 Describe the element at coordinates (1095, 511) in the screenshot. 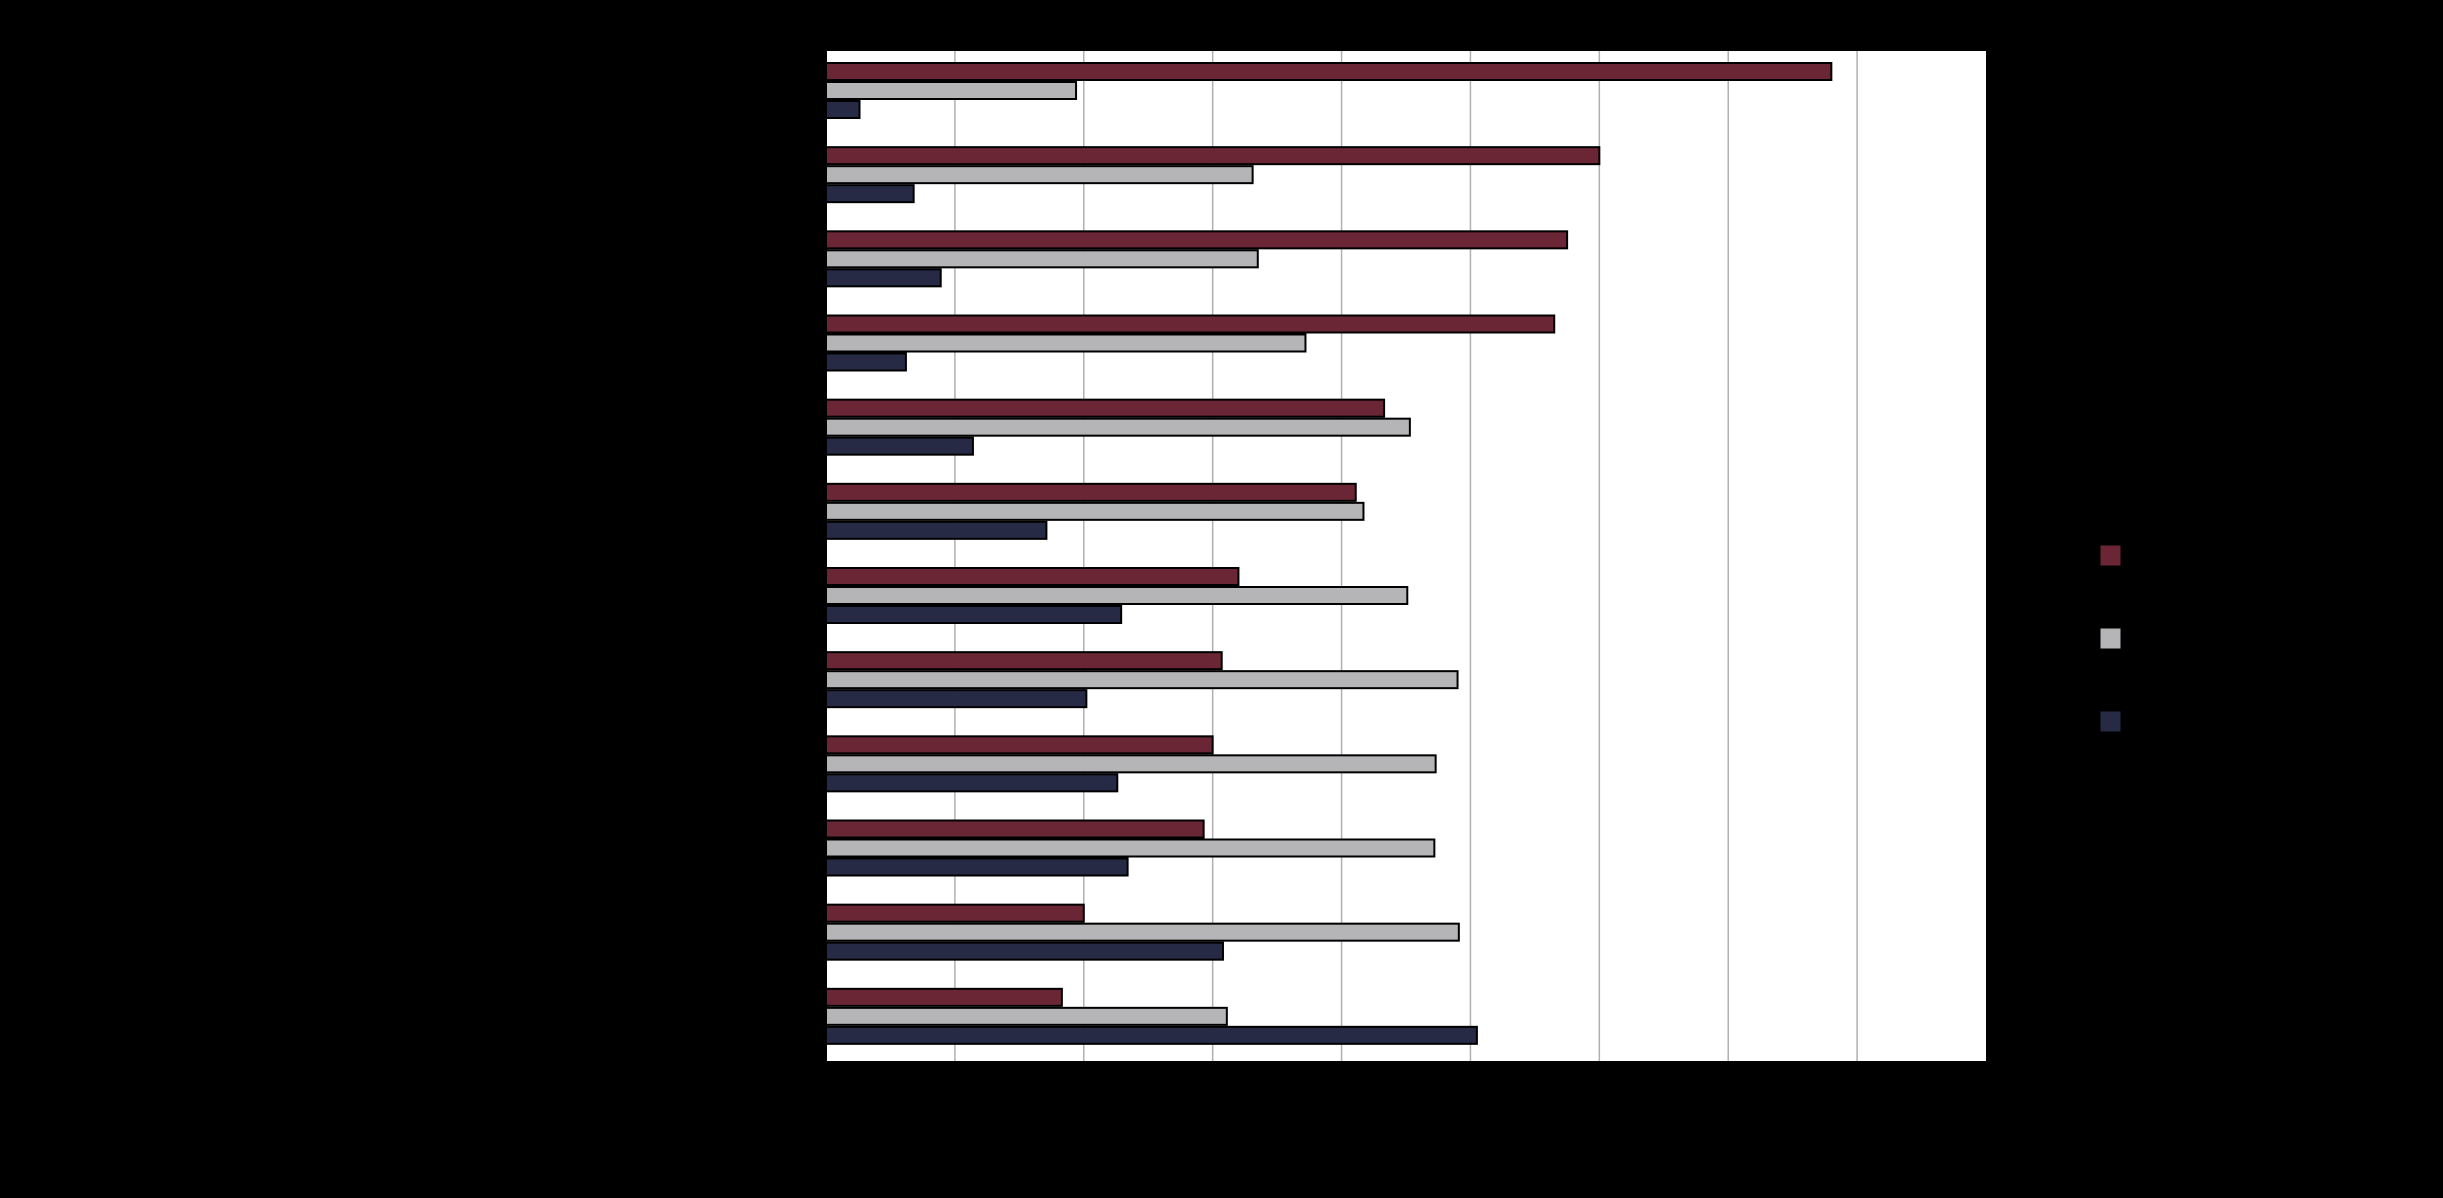

I see `bar-cat5-series1` at that location.